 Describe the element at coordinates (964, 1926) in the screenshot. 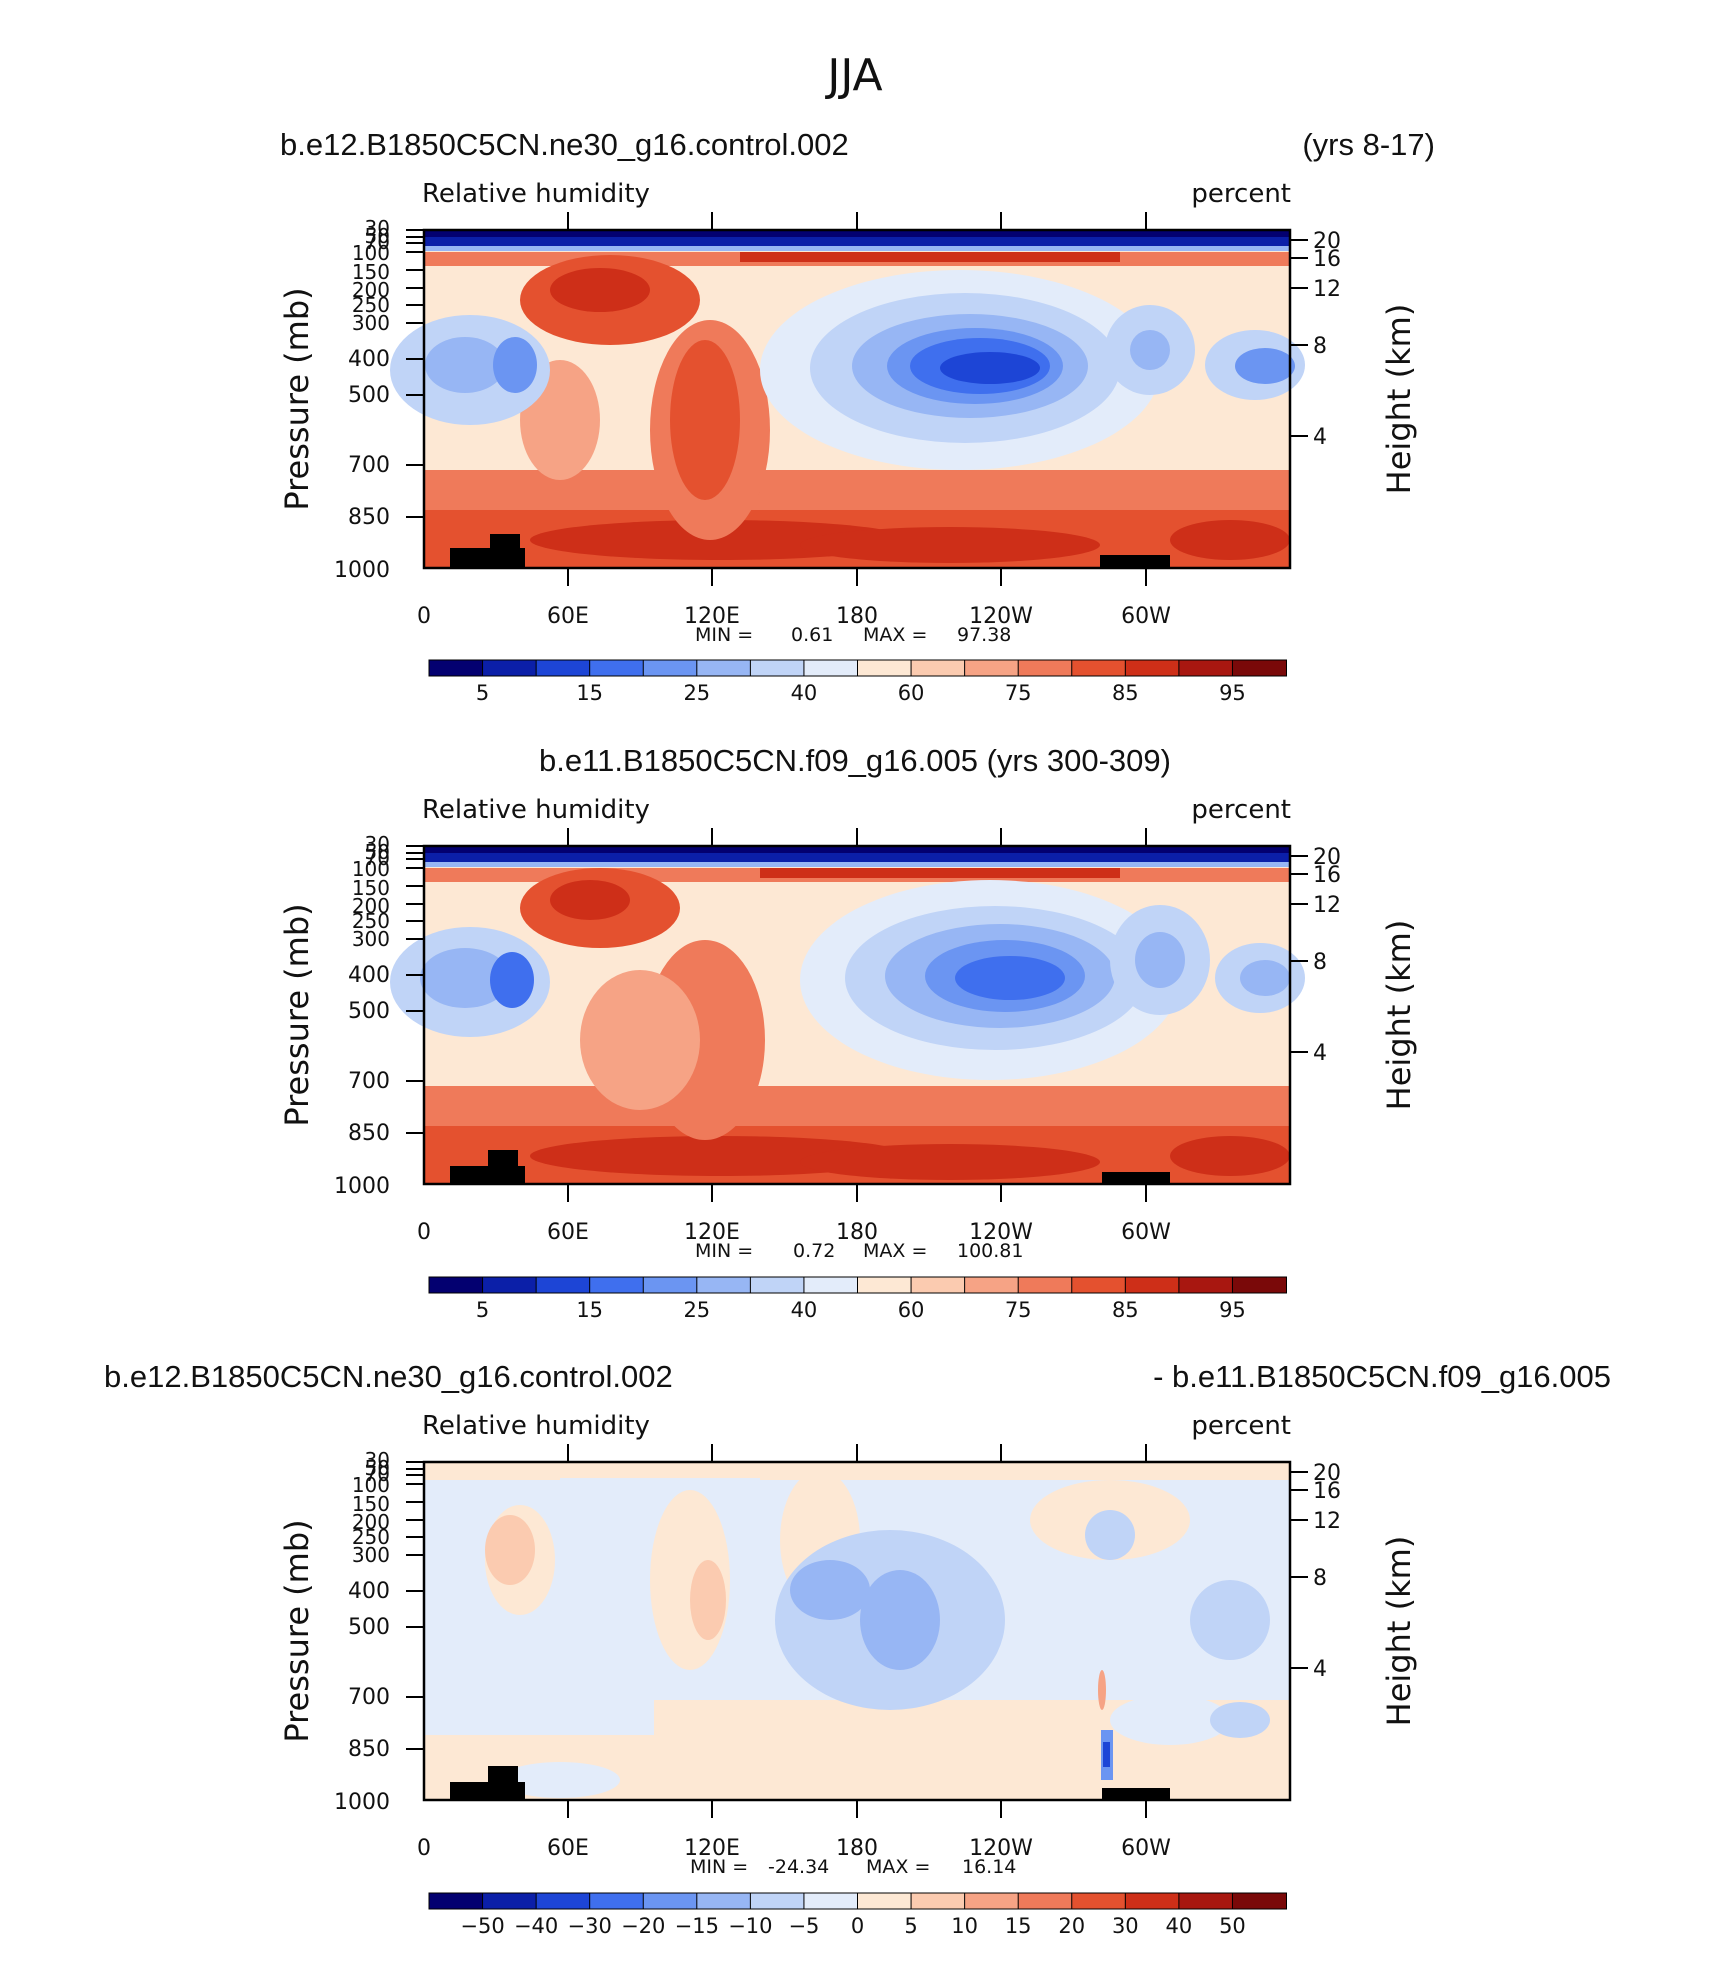

I see `colorbar-label: 10` at that location.